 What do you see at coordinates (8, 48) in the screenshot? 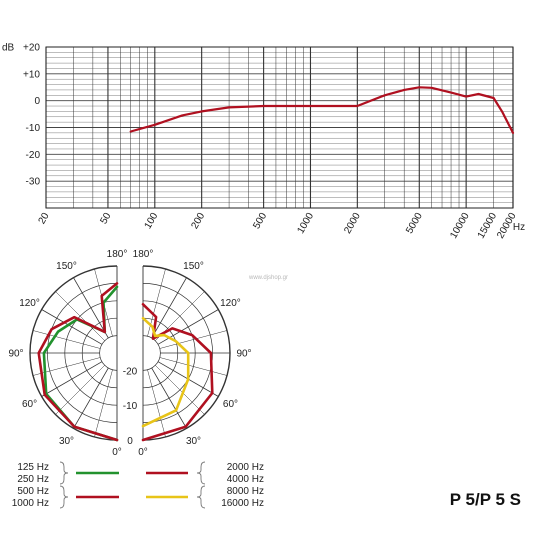
I see `y-axis-unit: dB` at bounding box center [8, 48].